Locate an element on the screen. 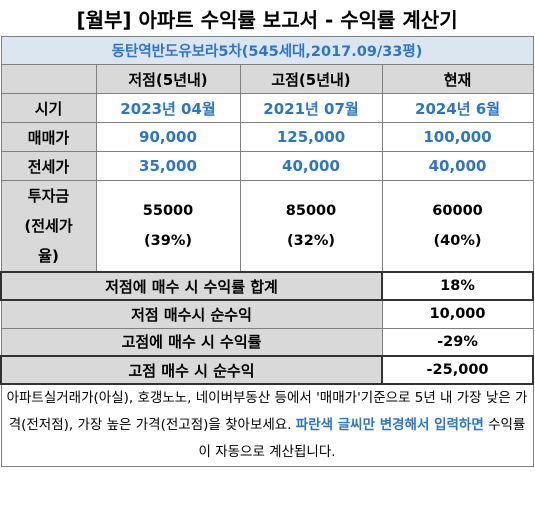  invest-high-cell: 85000 (32%) is located at coordinates (311, 226).